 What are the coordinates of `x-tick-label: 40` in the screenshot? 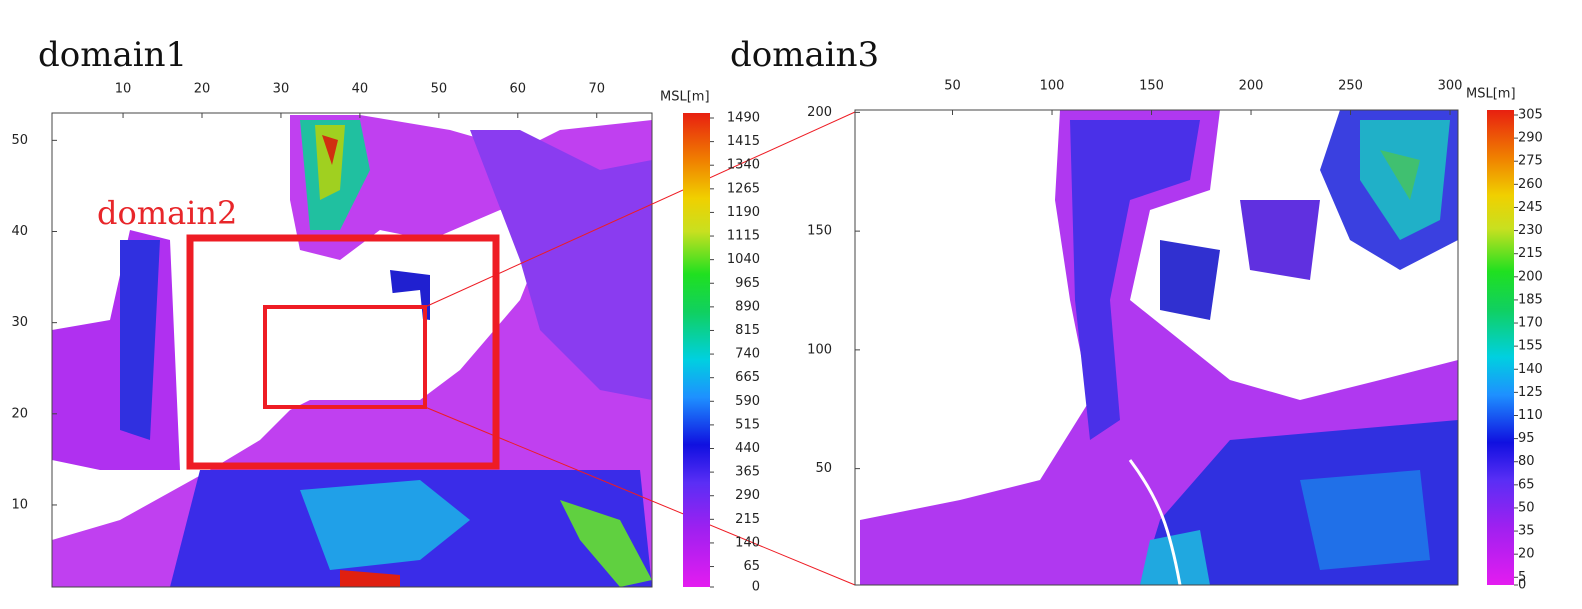 It's located at (360, 89).